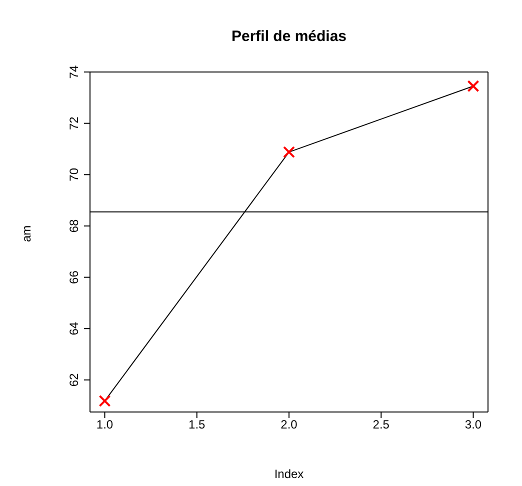 The width and height of the screenshot is (522, 486). What do you see at coordinates (74, 72) in the screenshot?
I see `y-tick-label: 74` at bounding box center [74, 72].